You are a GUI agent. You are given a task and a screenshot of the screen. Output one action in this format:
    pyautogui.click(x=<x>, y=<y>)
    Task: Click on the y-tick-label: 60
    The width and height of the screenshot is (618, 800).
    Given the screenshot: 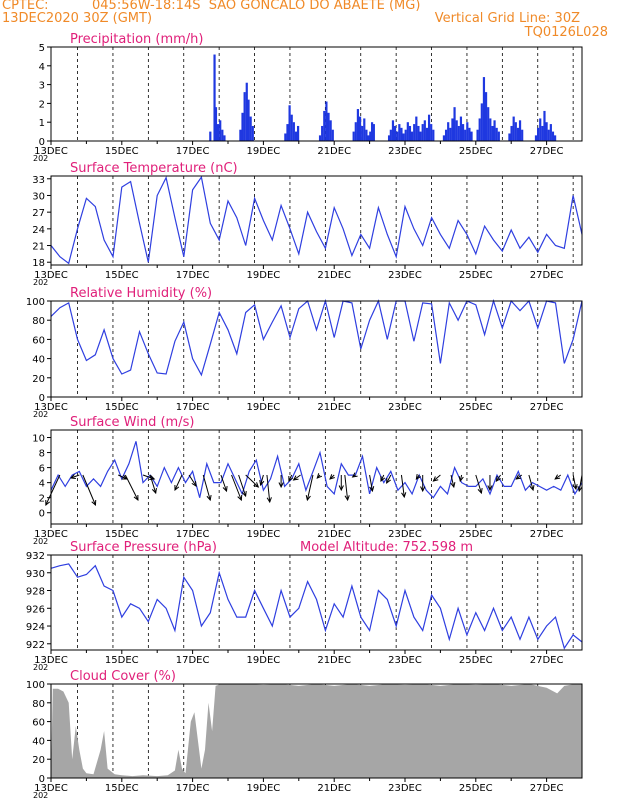 What is the action you would take?
    pyautogui.click(x=38, y=340)
    